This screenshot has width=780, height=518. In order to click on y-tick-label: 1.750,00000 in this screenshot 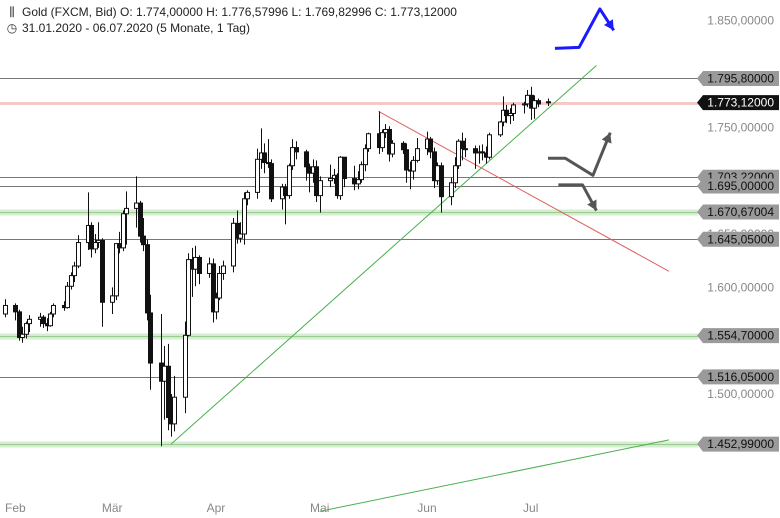, I will do `click(740, 127)`.